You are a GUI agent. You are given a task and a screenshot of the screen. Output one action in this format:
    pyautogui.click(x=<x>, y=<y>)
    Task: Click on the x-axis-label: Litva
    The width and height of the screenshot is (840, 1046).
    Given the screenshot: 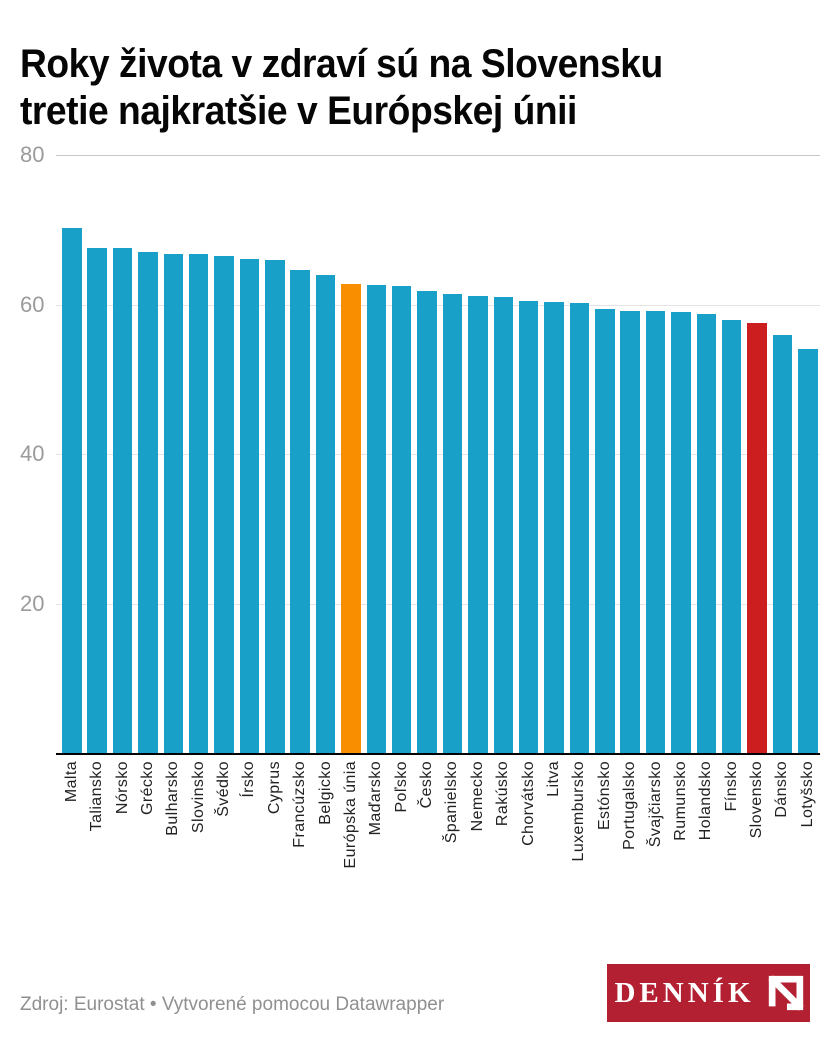 What is the action you would take?
    pyautogui.click(x=553, y=779)
    